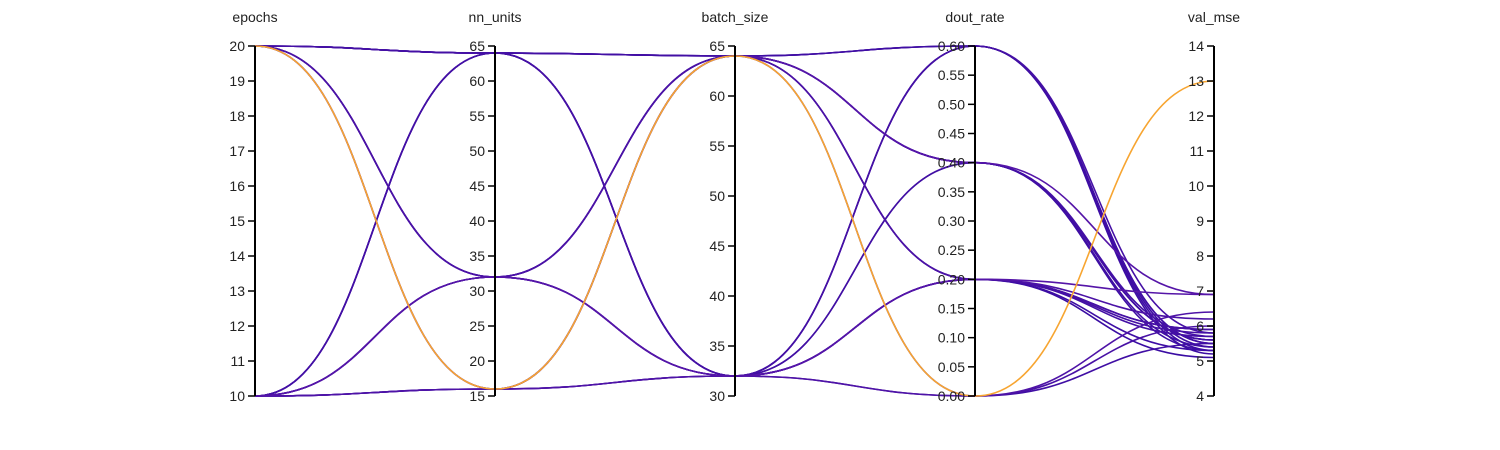 The image size is (1500, 450). Describe the element at coordinates (951, 104) in the screenshot. I see `tick-label: 0.50` at that location.